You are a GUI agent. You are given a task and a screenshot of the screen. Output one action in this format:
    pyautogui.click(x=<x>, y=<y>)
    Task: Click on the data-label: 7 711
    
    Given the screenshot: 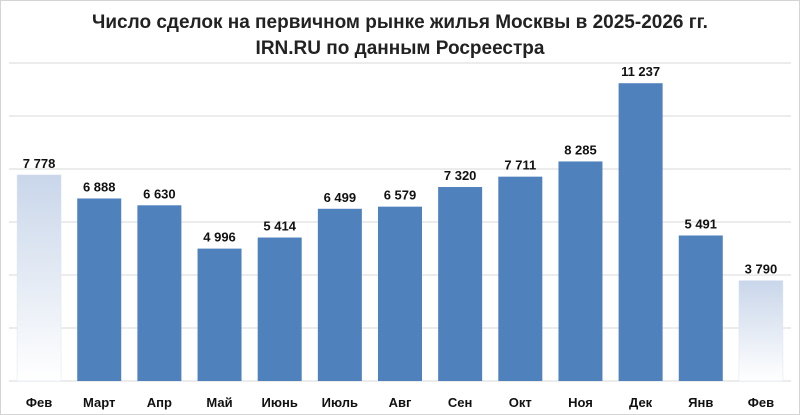 What is the action you would take?
    pyautogui.click(x=520, y=165)
    